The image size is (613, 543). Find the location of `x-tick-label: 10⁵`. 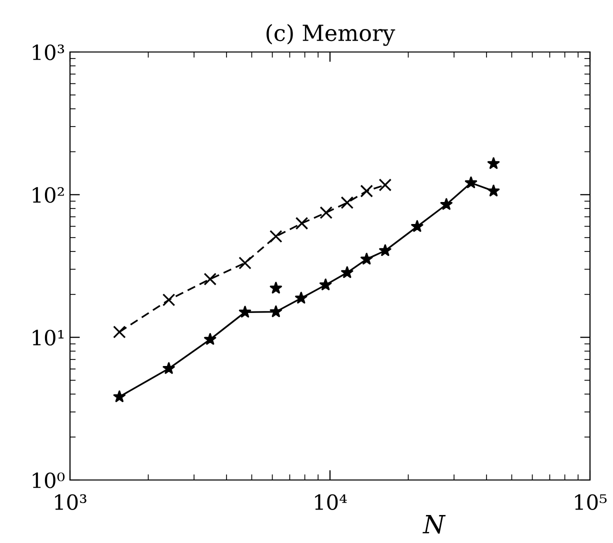

x-tick-label: 10⁵ is located at coordinates (591, 502).